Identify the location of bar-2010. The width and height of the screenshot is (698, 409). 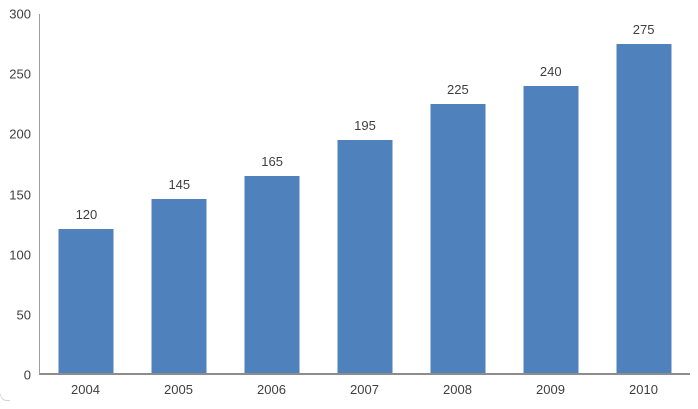
(644, 208).